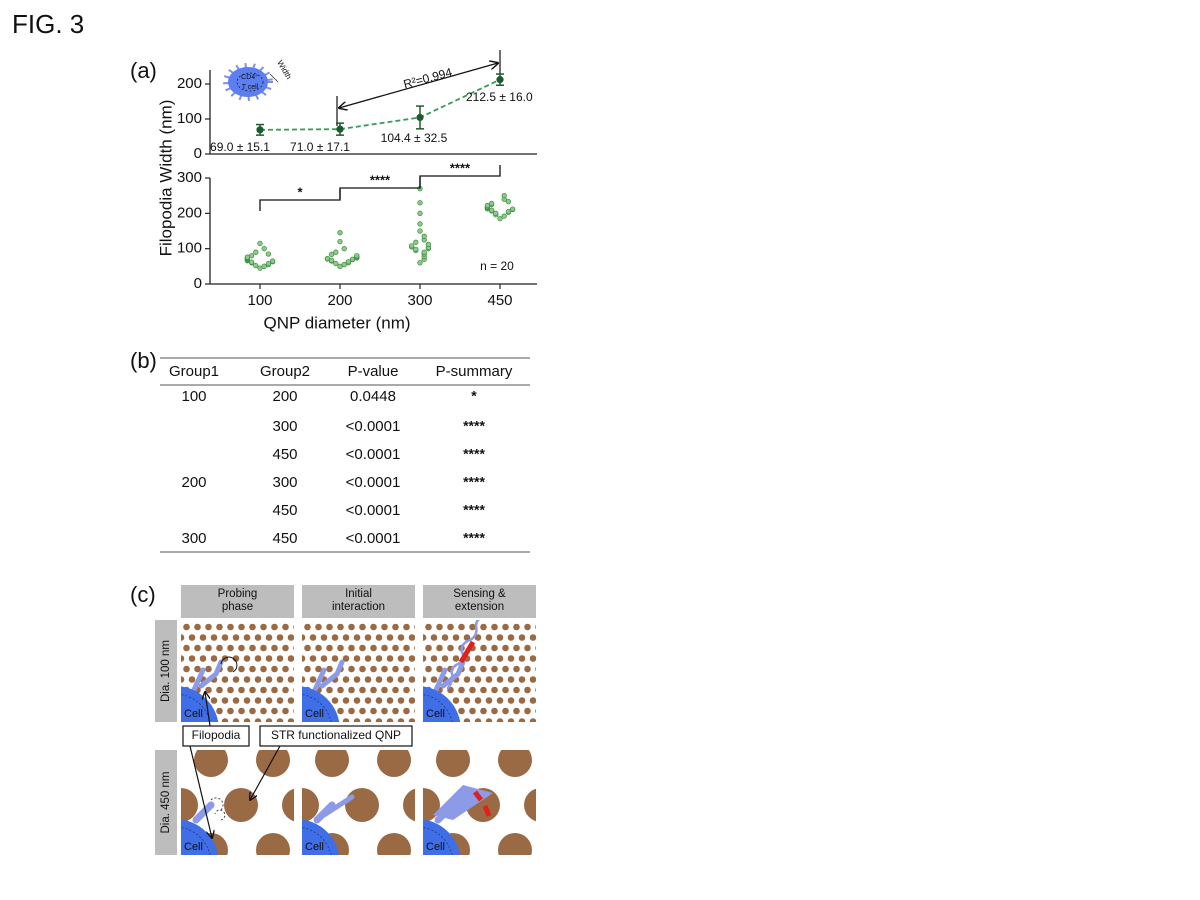 The image size is (1200, 900). What do you see at coordinates (373, 396) in the screenshot?
I see `table-cell: 0.0448` at bounding box center [373, 396].